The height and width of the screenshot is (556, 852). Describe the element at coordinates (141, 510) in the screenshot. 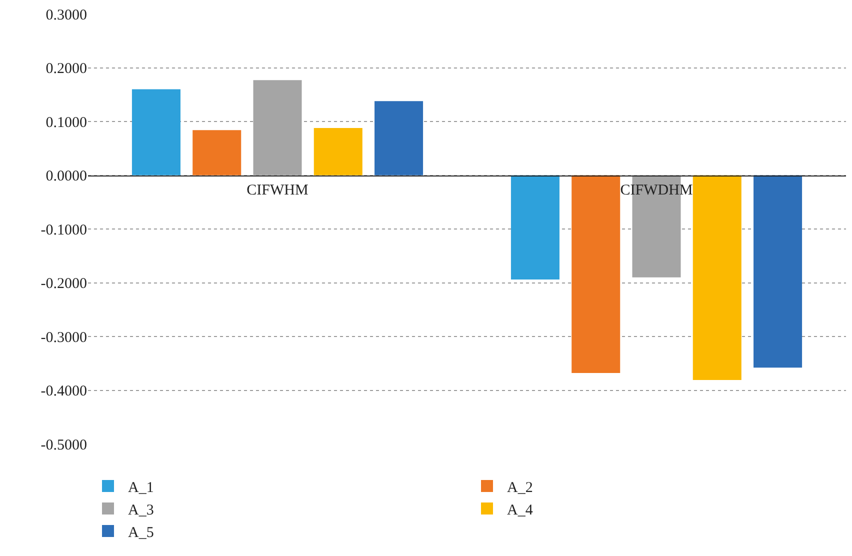

I see `legend-label: A_3` at that location.